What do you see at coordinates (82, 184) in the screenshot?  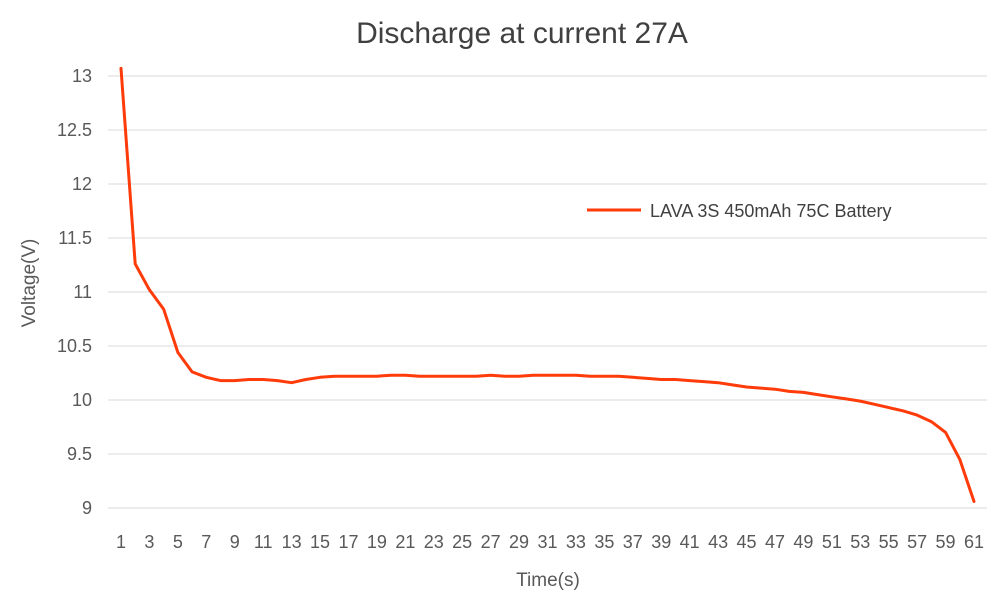 I see `y-tick-label: 12` at bounding box center [82, 184].